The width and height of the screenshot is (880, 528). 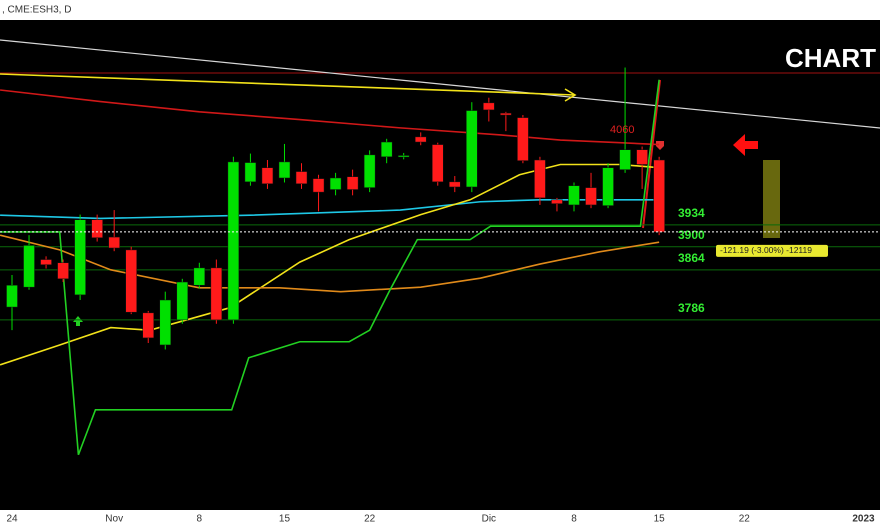 What do you see at coordinates (114, 519) in the screenshot?
I see `x-tick-label: Nov` at bounding box center [114, 519].